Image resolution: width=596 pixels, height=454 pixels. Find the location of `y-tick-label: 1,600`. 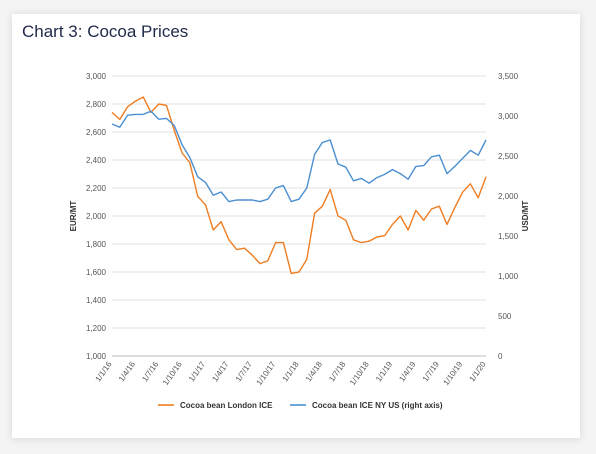

y-tick-label: 1,600 is located at coordinates (96, 272).